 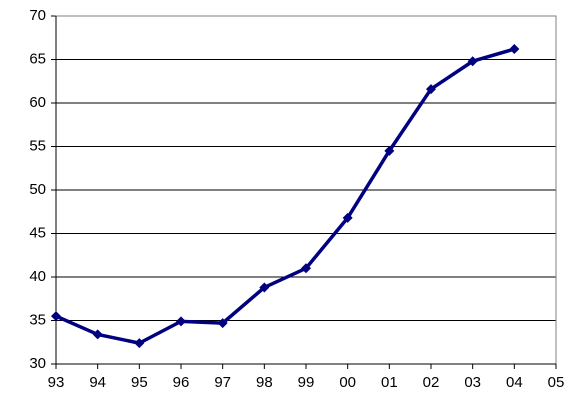 I want to click on x-tick-label: 98, so click(x=264, y=382).